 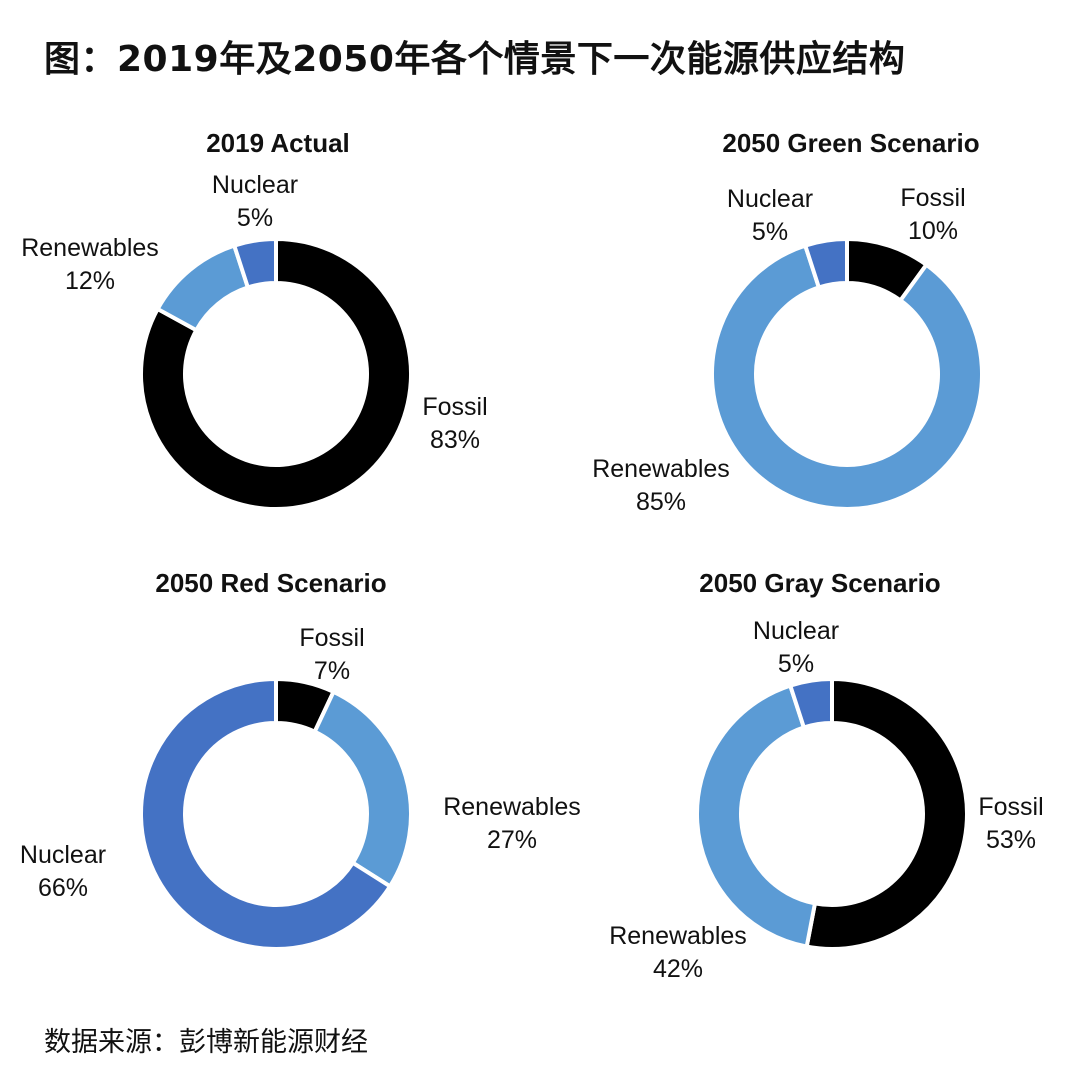 What do you see at coordinates (1011, 840) in the screenshot?
I see `slice-value-label: 53%` at bounding box center [1011, 840].